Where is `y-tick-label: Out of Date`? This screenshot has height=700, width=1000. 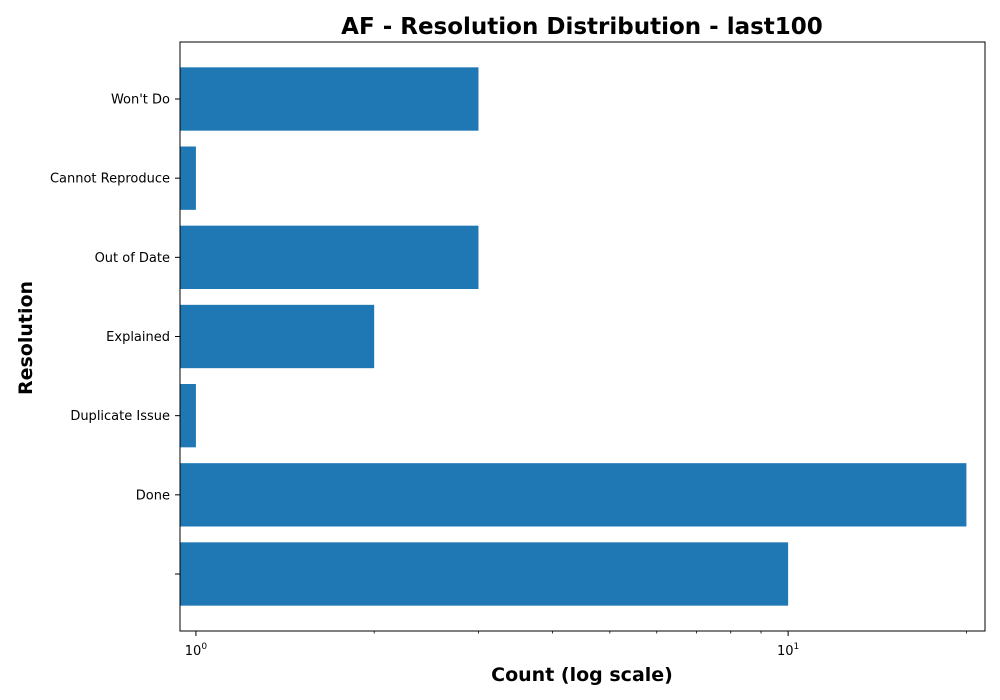 y-tick-label: Out of Date is located at coordinates (132, 258).